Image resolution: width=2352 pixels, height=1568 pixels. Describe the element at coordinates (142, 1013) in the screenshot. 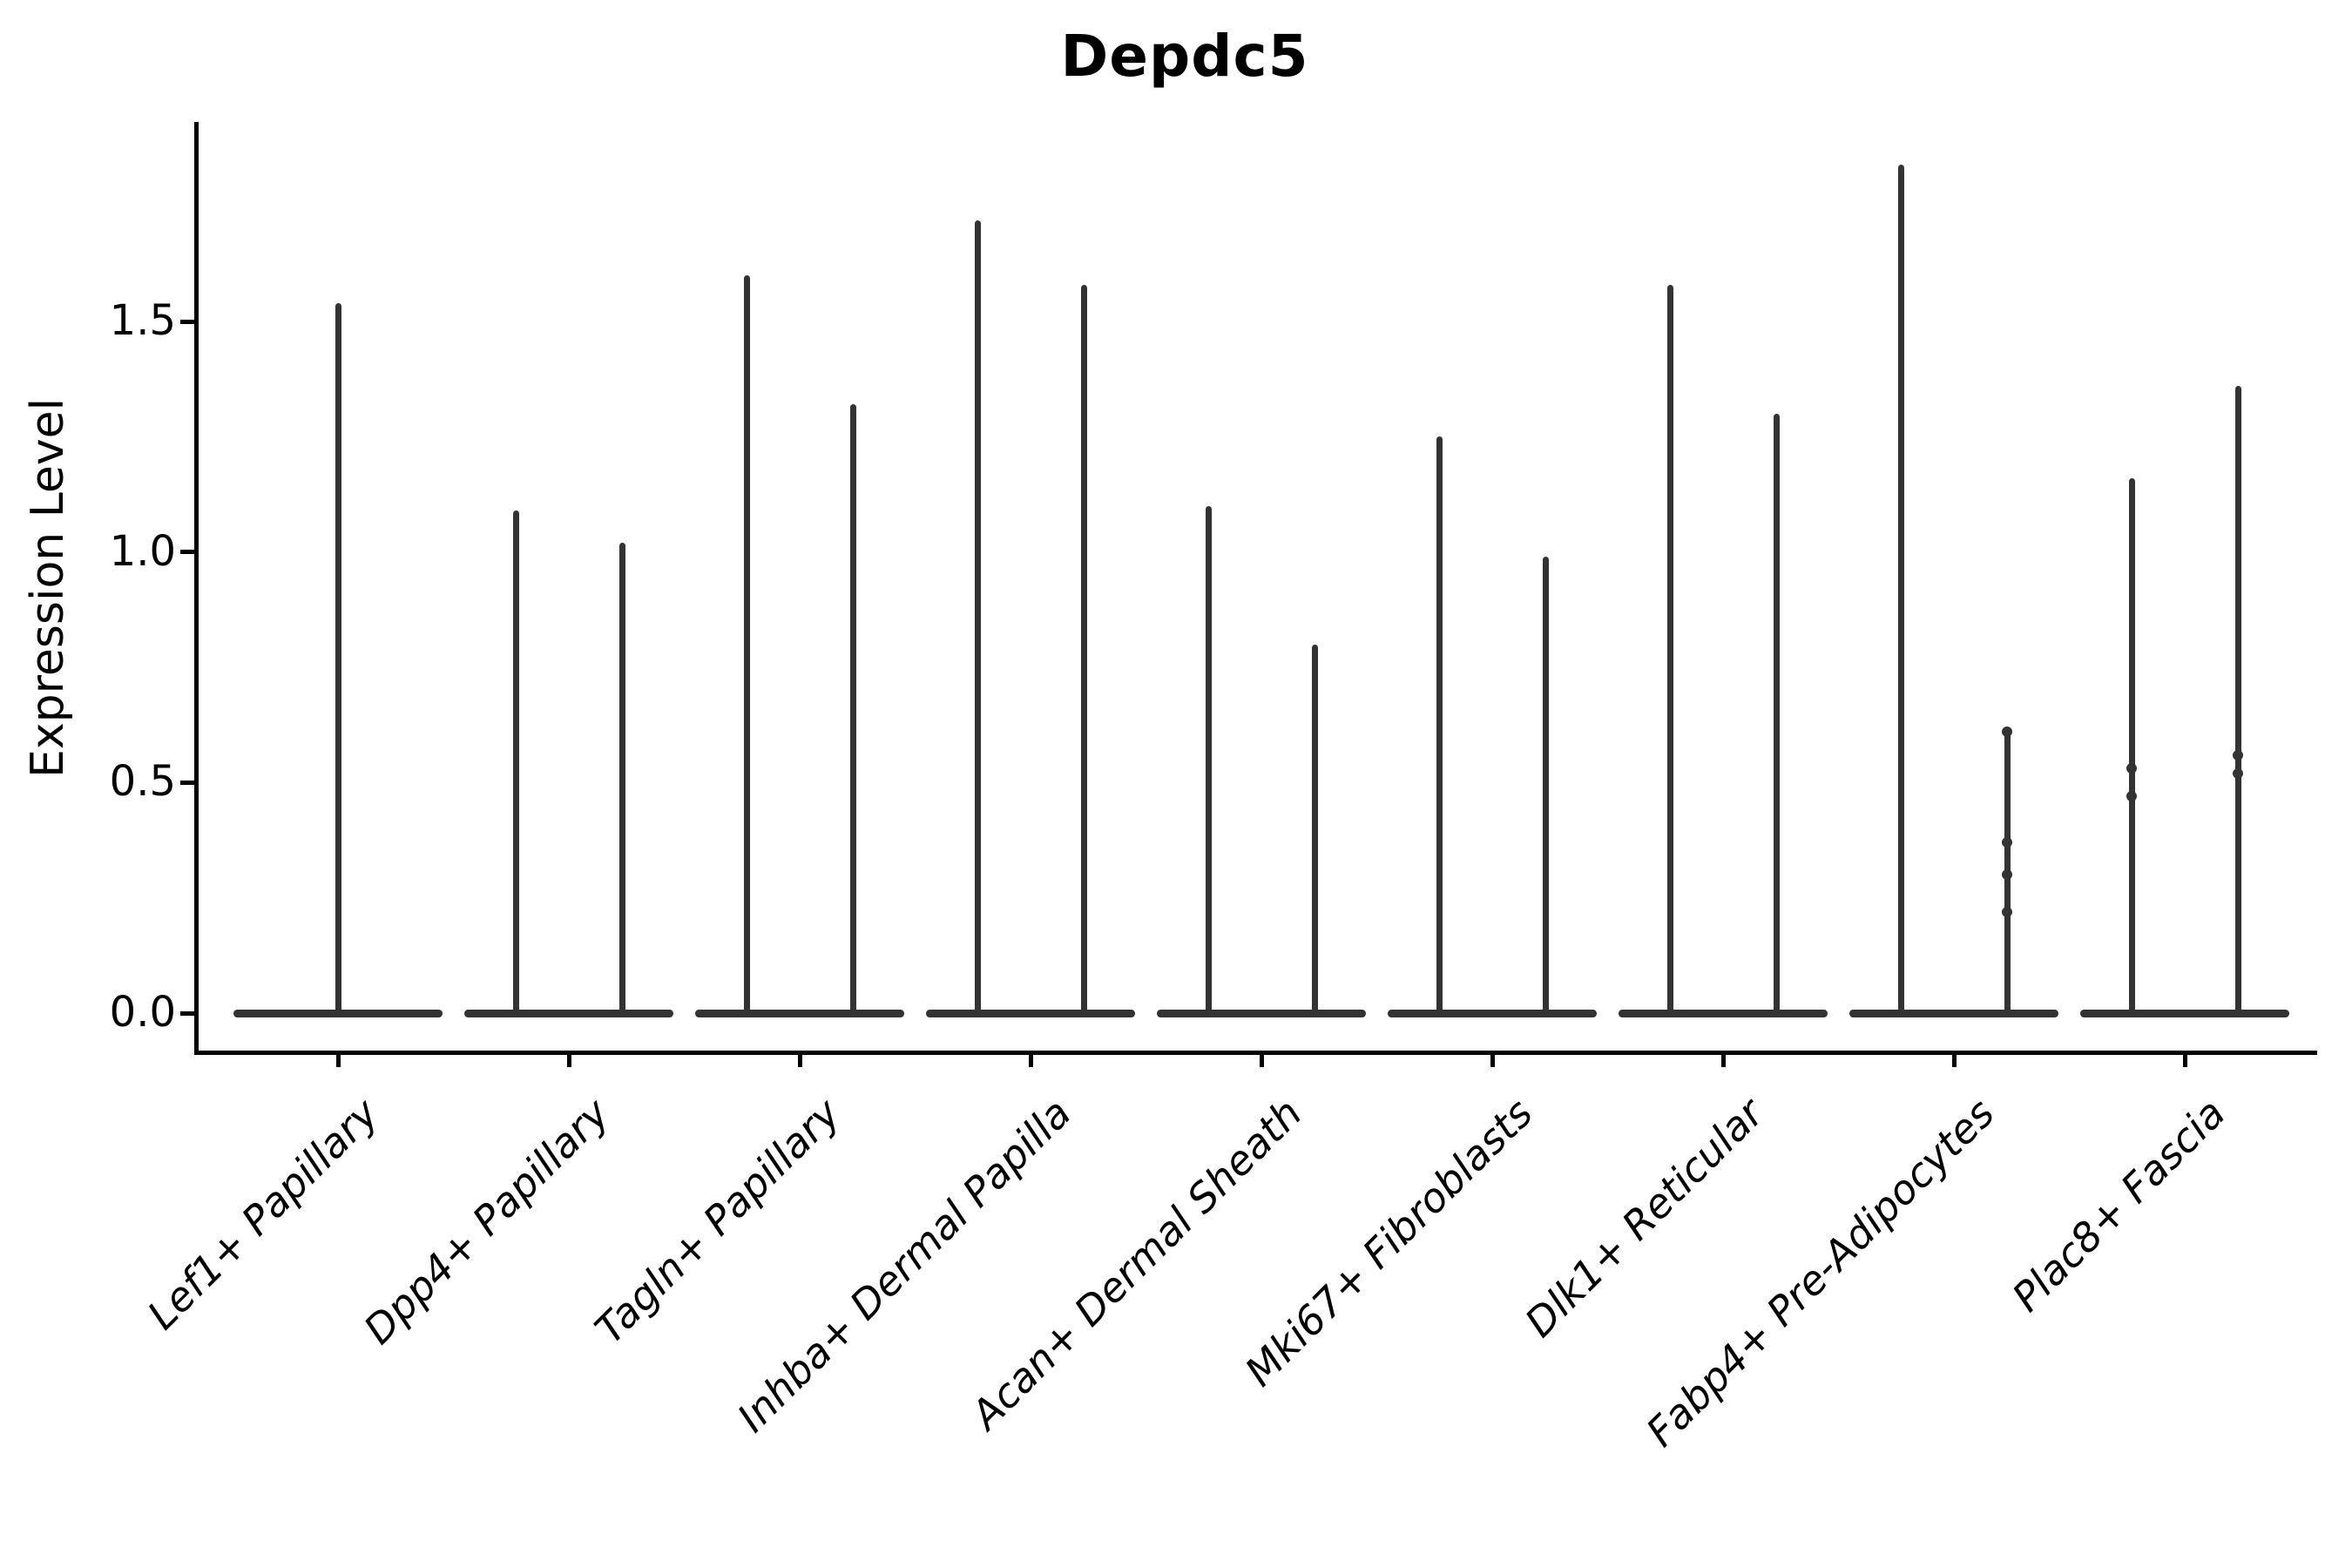

I see `y-tick-label: 0.0` at that location.